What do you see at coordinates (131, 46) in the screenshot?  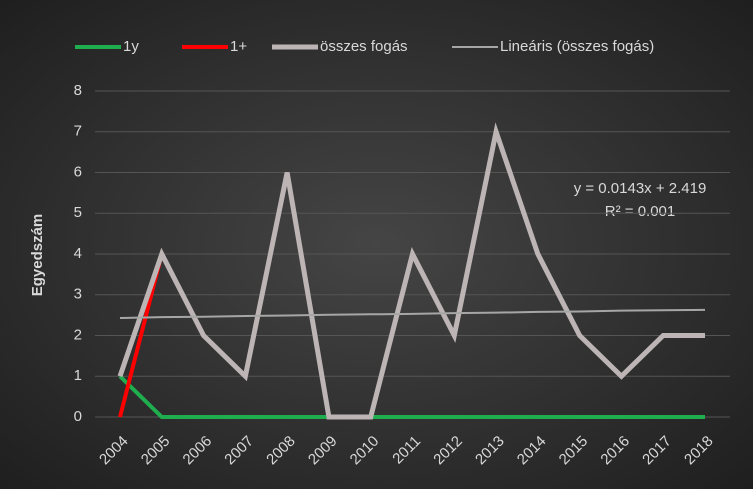 I see `legend-label: 1y` at bounding box center [131, 46].